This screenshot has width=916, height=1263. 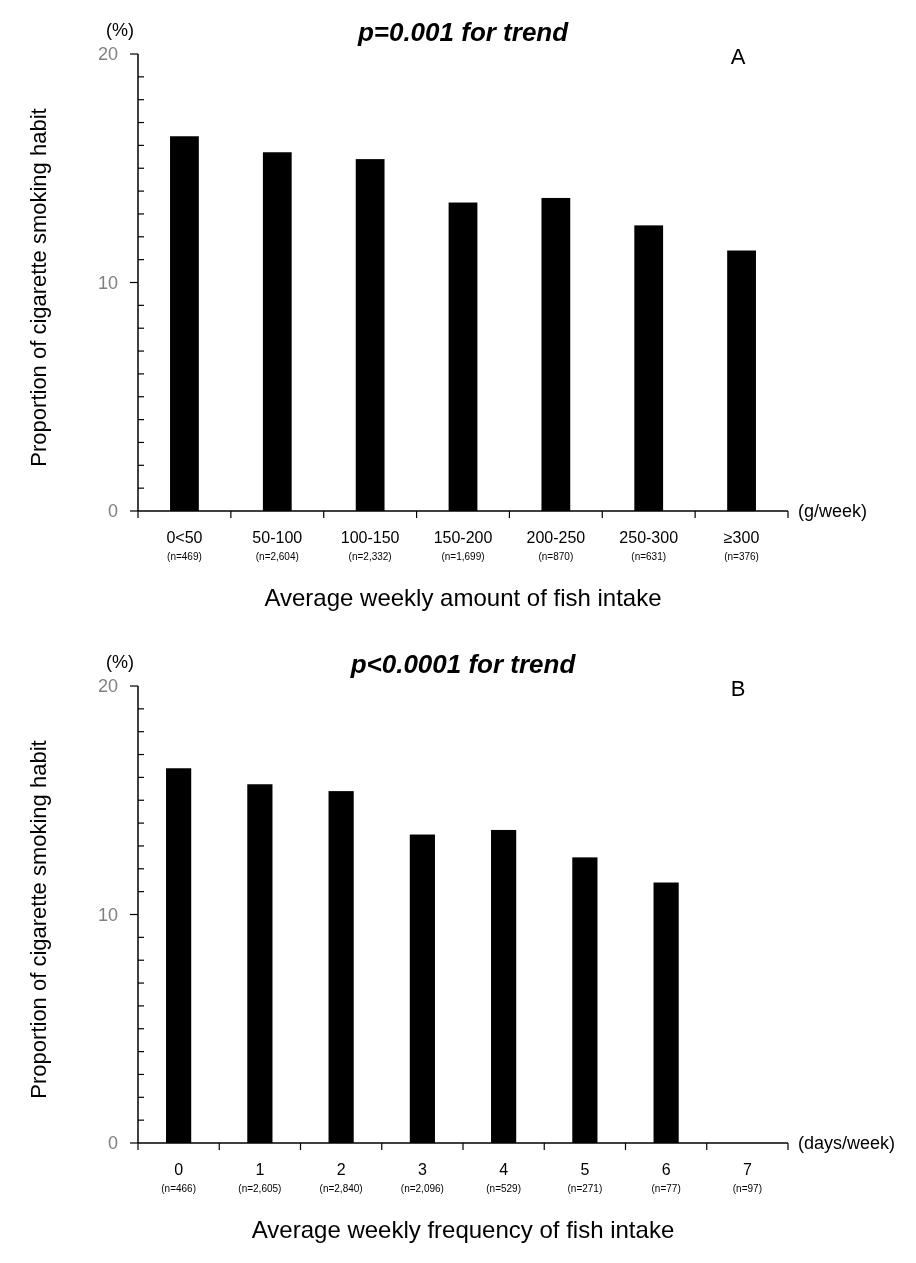 I want to click on annotation: B, so click(x=738, y=688).